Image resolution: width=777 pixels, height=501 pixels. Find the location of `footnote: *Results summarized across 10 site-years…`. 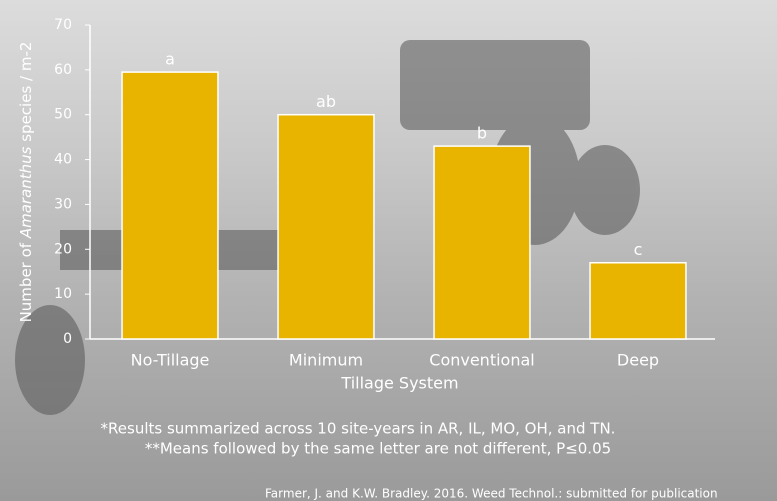

footnote: *Results summarized across 10 site-years… is located at coordinates (358, 429).